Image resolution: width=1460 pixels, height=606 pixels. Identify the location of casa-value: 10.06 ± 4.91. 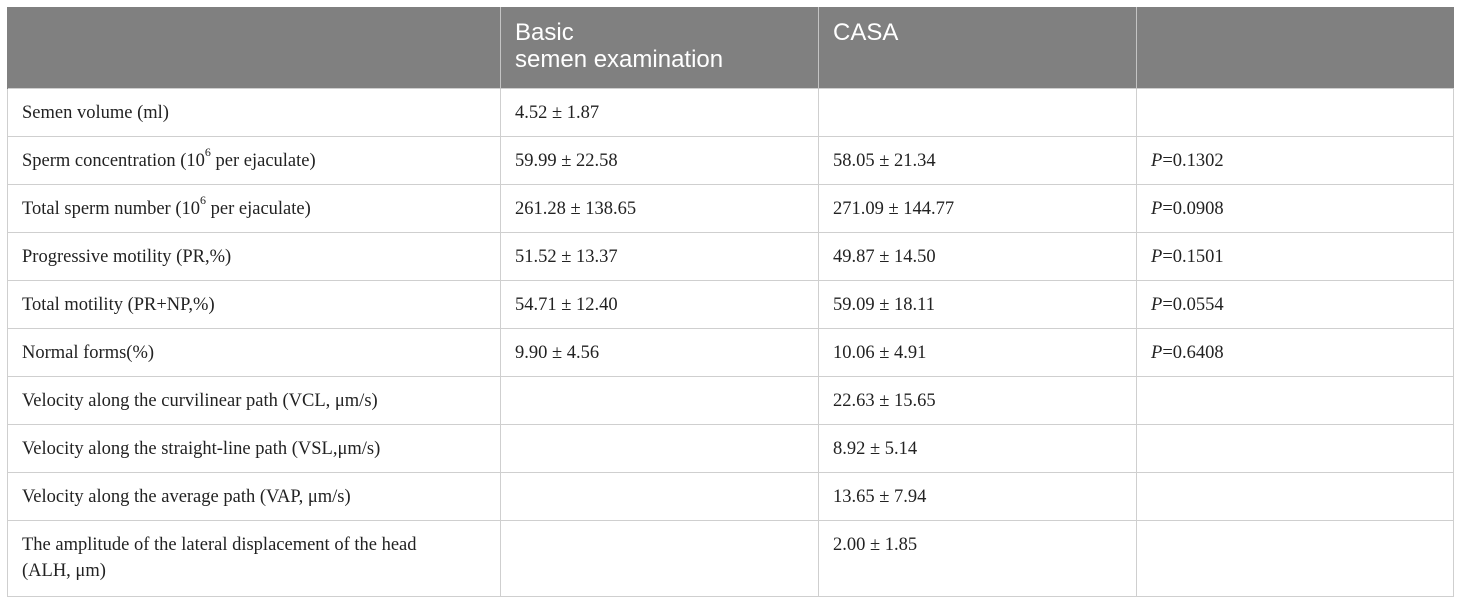
(977, 352).